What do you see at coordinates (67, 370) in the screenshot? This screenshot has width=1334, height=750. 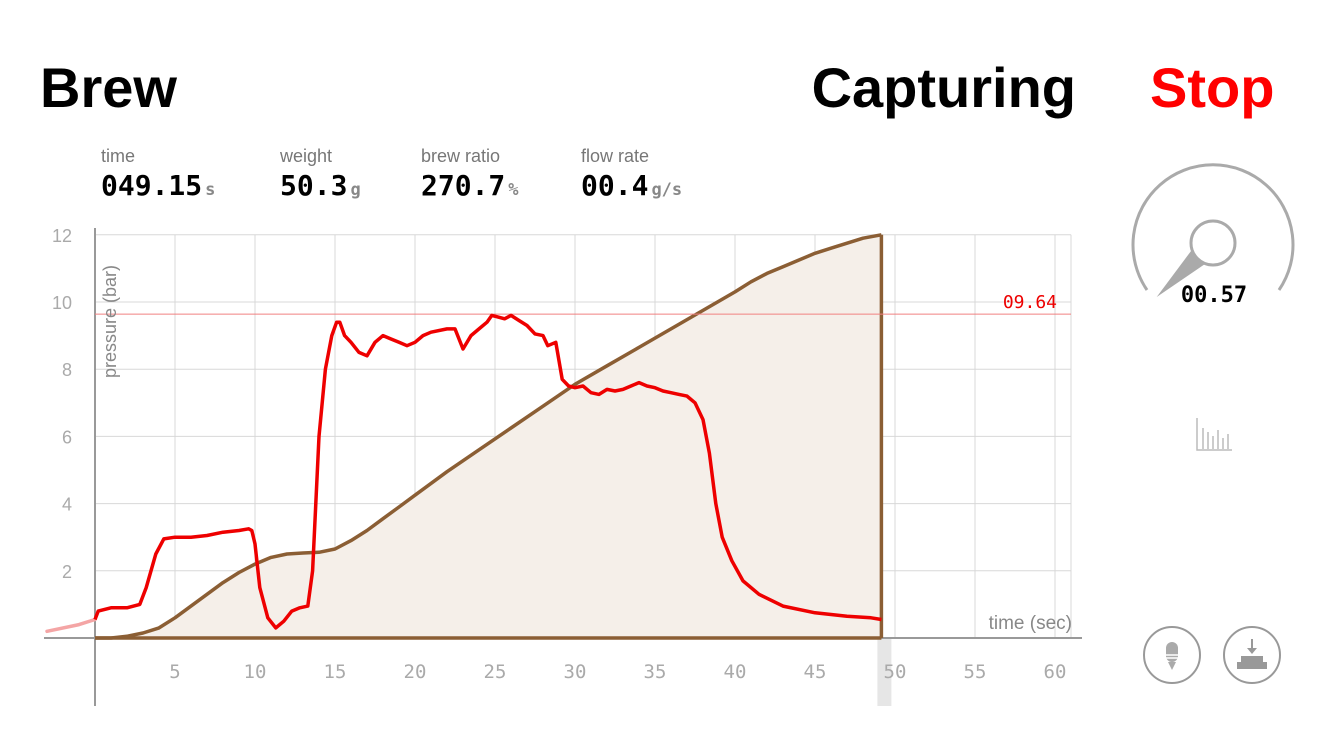 I see `y-tick-label: 8` at bounding box center [67, 370].